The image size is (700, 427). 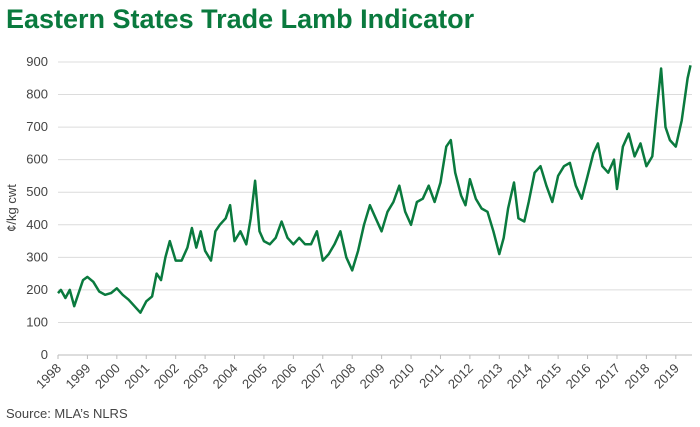 What do you see at coordinates (636, 376) in the screenshot?
I see `x-tick-label: 2018` at bounding box center [636, 376].